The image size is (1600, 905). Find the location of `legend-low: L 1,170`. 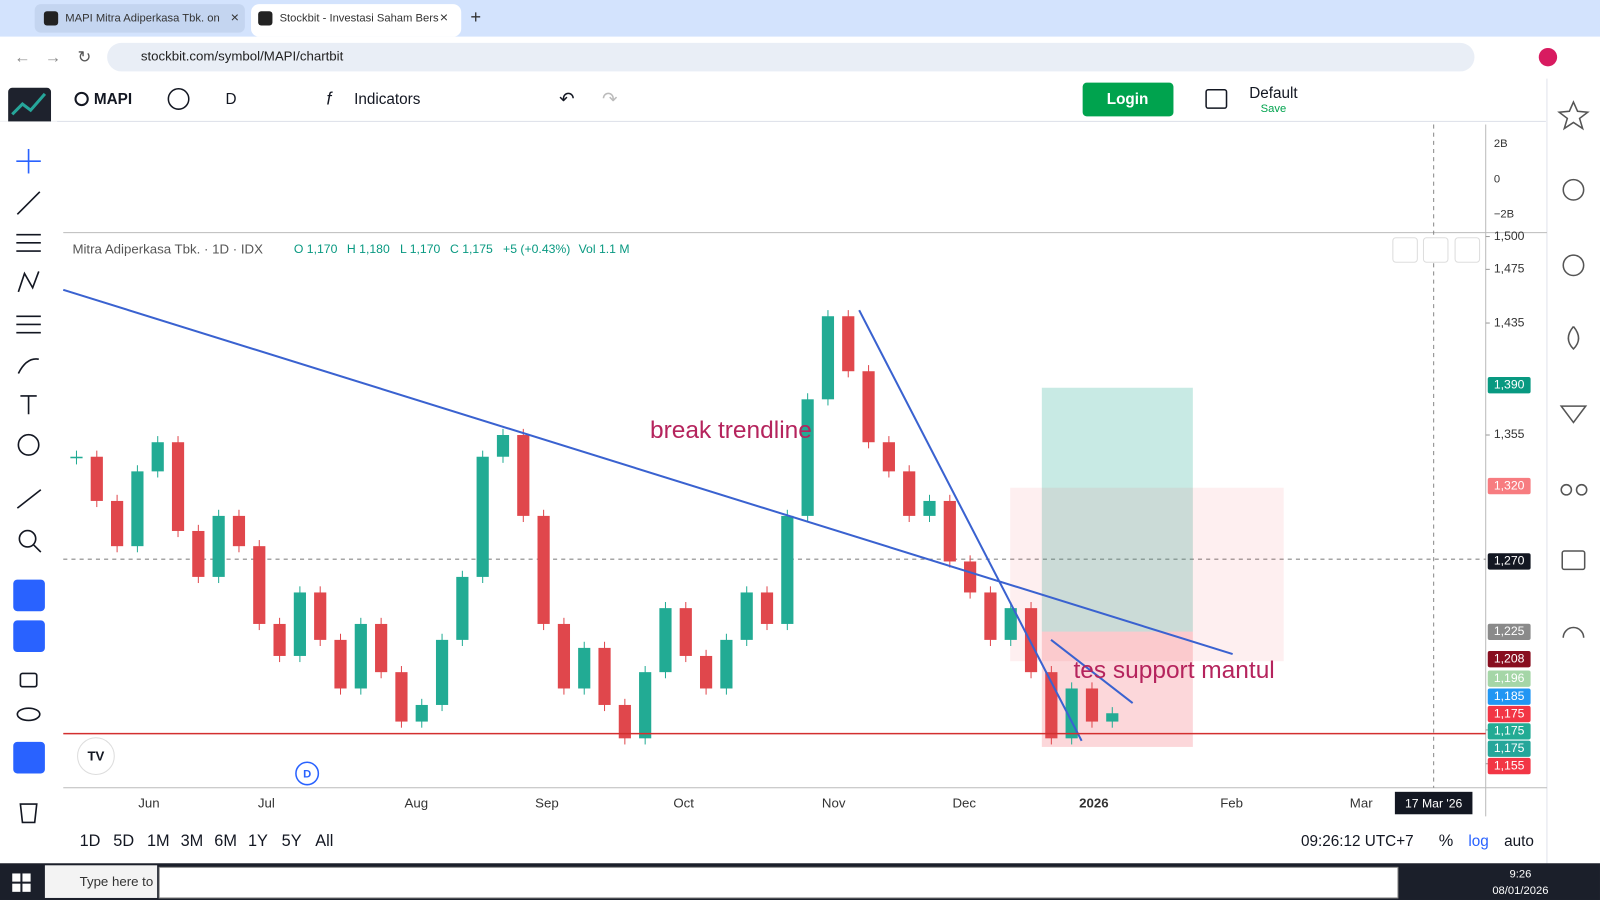

legend-low: L 1,170 is located at coordinates (420, 249).